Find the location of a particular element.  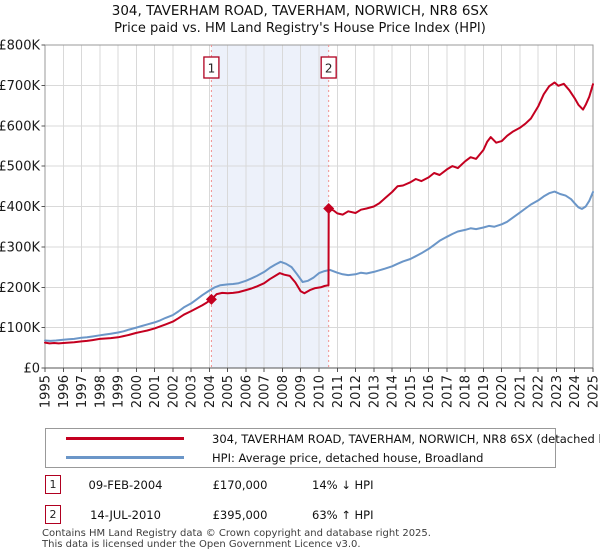

svg-text: 1999 is located at coordinates (119, 391).